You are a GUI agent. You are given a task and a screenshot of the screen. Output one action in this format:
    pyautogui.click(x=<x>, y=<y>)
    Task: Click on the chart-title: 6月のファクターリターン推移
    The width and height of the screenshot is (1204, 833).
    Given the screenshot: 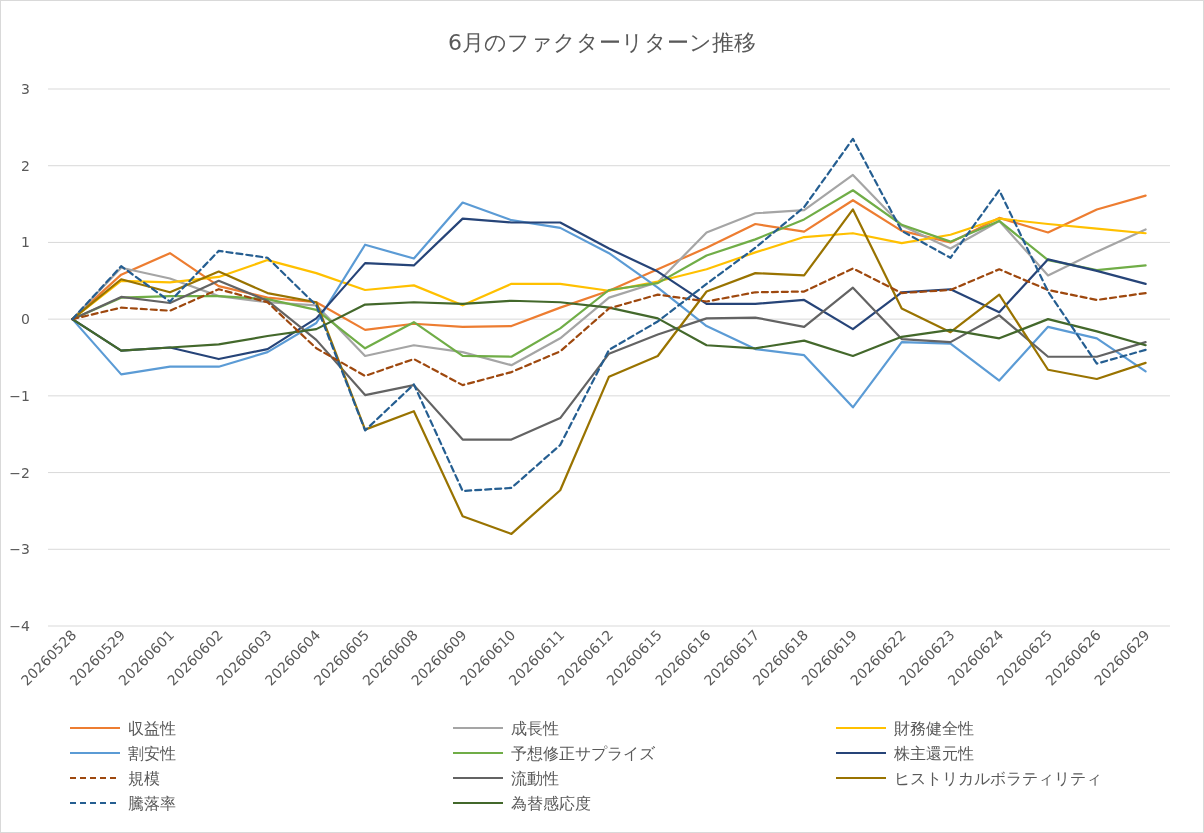 What is the action you would take?
    pyautogui.click(x=602, y=42)
    